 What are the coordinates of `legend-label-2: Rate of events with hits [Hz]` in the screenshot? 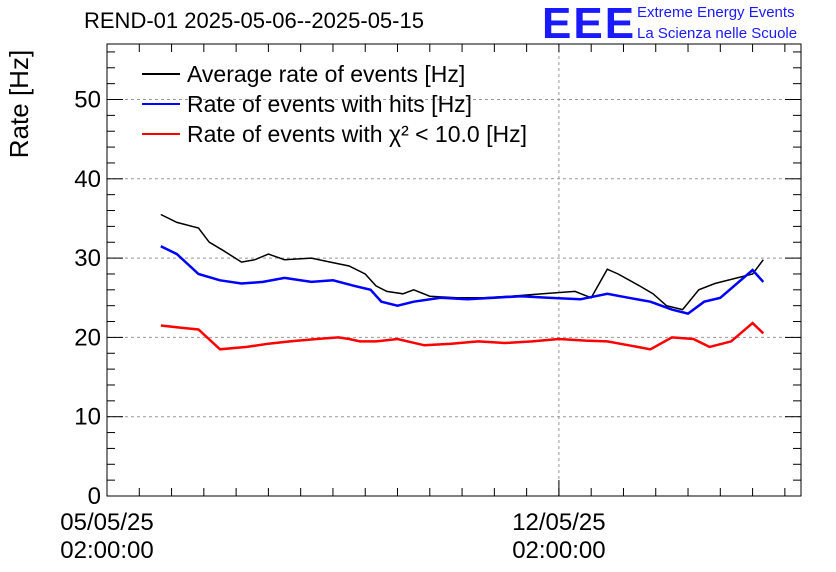 It's located at (329, 104).